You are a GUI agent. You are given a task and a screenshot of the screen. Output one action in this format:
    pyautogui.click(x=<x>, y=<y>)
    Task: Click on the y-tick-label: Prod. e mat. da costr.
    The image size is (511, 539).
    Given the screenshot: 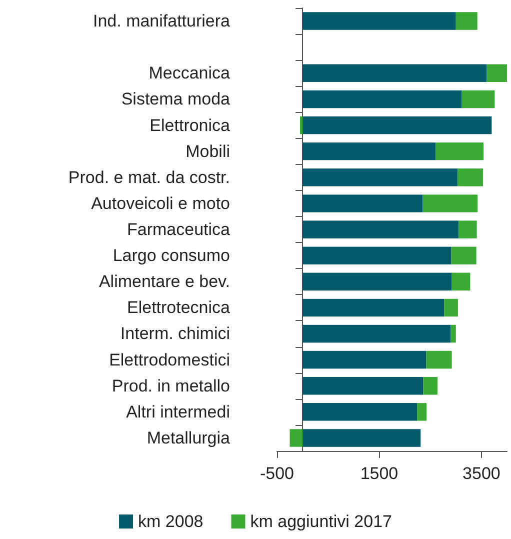 What is the action you would take?
    pyautogui.click(x=149, y=177)
    